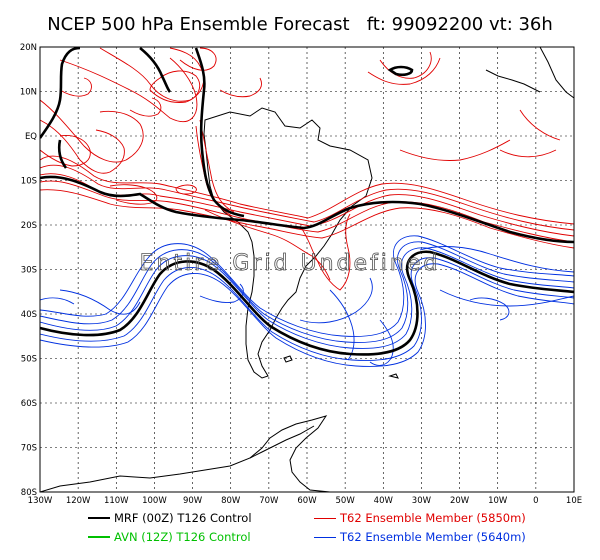 This screenshot has height=560, width=600. Describe the element at coordinates (288, 359) in the screenshot. I see `falkland-islands` at that location.